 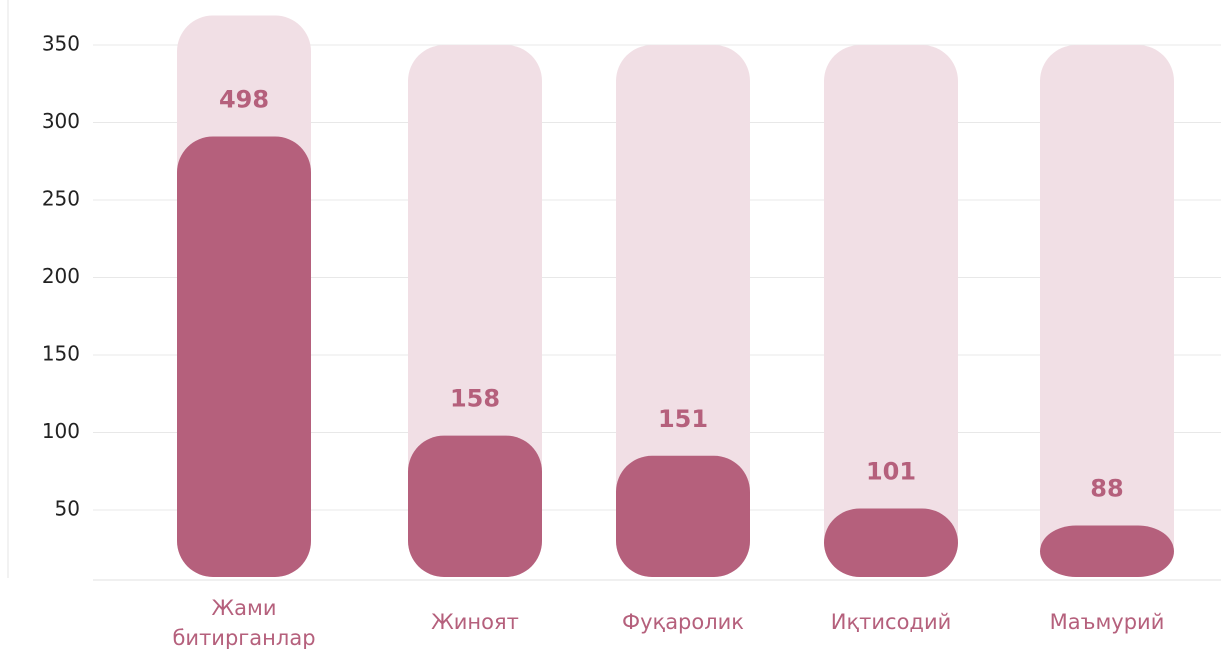 I want to click on bar-annotation: 151, so click(x=683, y=419).